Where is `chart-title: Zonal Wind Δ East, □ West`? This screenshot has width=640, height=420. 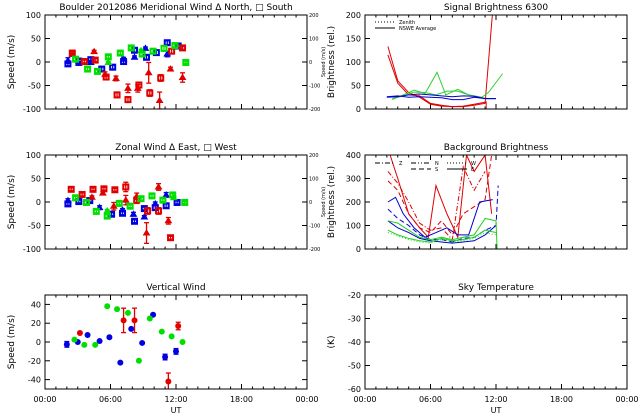
chart-title: Zonal Wind Δ East, □ West is located at coordinates (176, 148).